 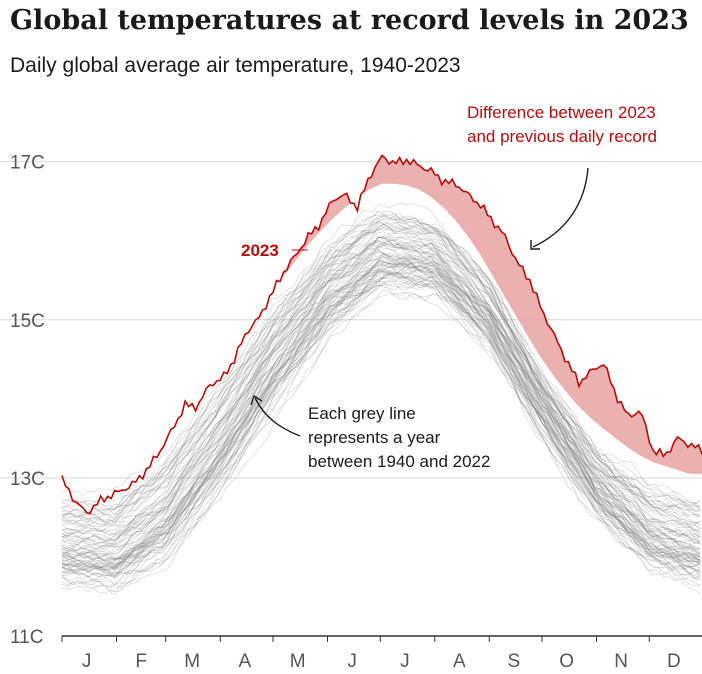 I want to click on grey-lines-label-line-3: between 1940 and 2022, so click(x=399, y=461).